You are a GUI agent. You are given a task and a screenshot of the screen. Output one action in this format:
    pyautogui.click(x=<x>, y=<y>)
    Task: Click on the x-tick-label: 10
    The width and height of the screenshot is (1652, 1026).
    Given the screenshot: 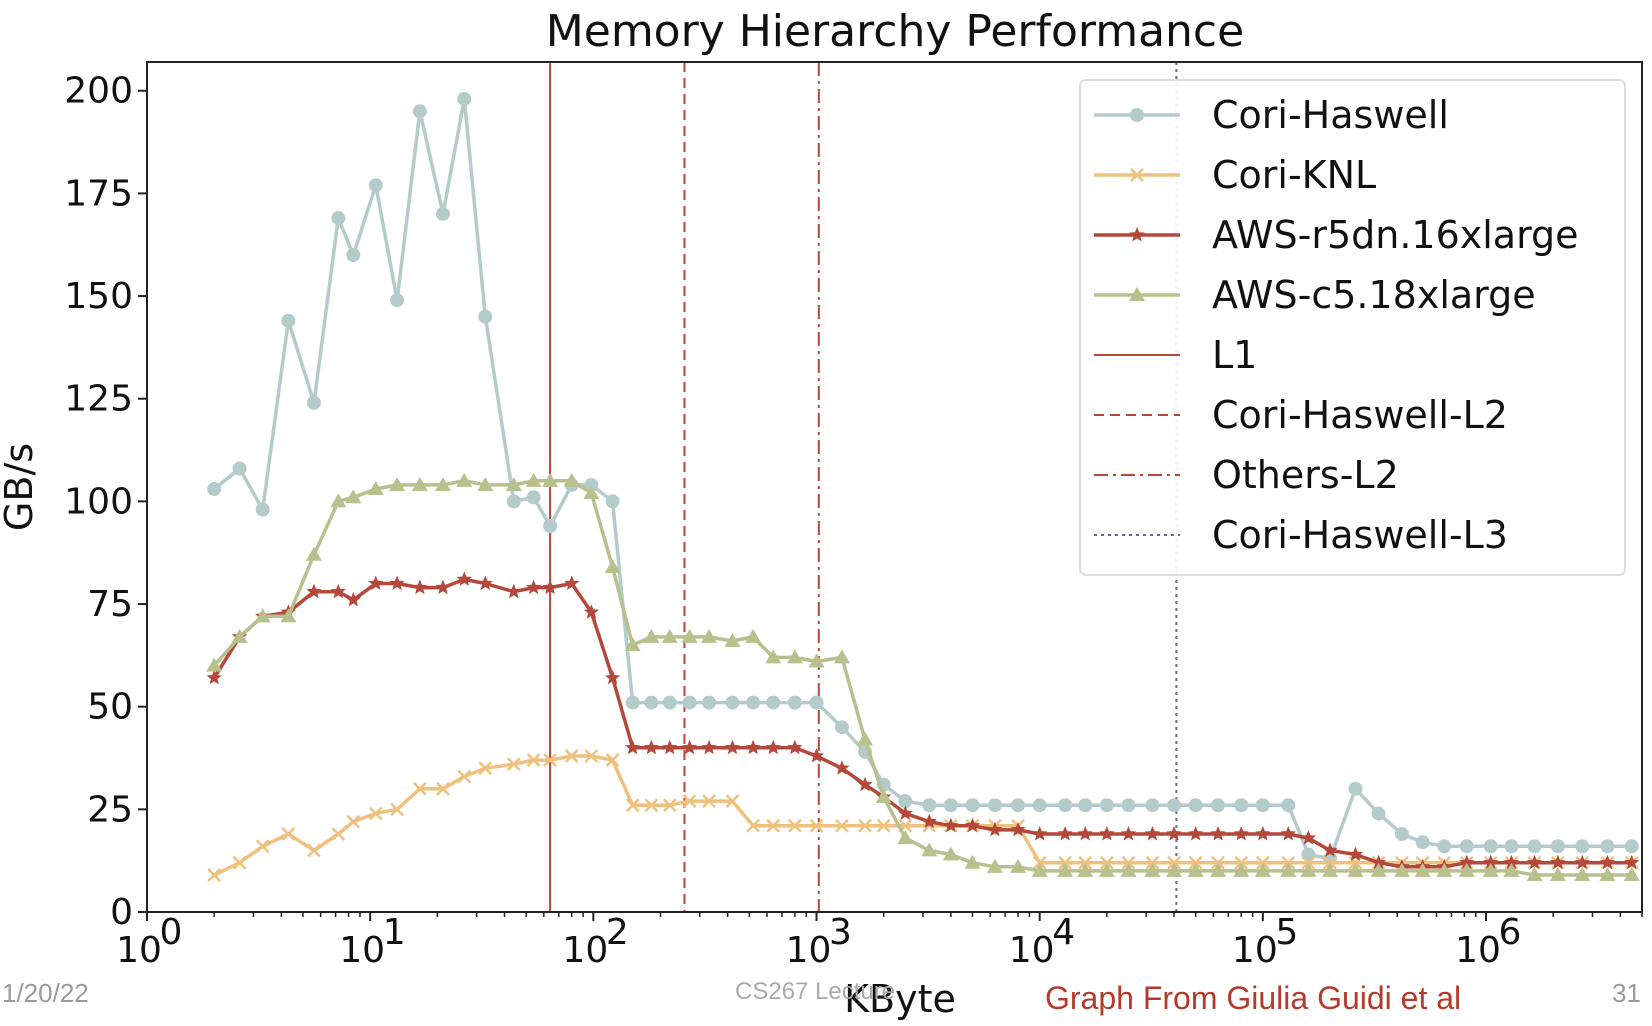 What is the action you would take?
    pyautogui.click(x=1478, y=950)
    